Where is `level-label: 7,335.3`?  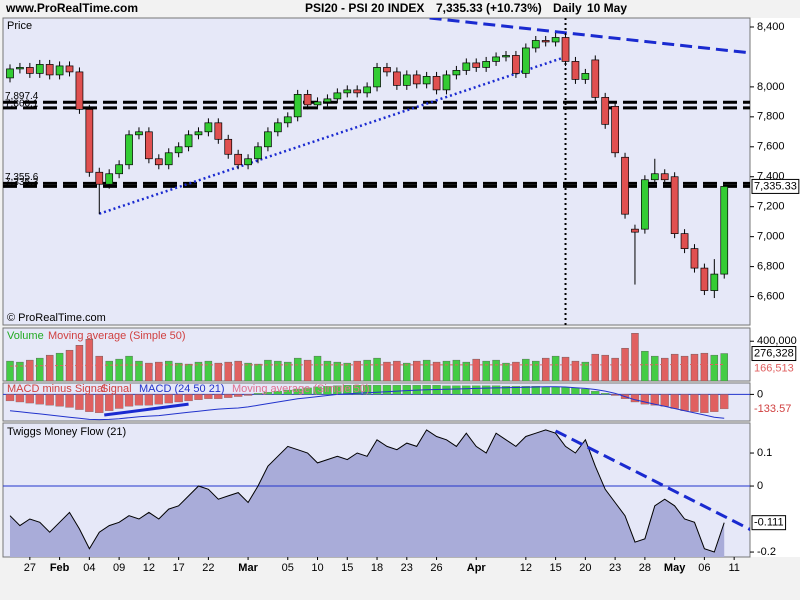
level-label: 7,335.3 is located at coordinates (22, 182).